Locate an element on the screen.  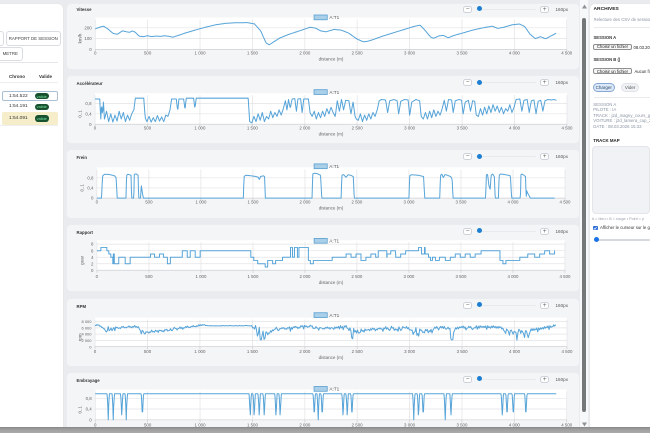
svg-text: gear is located at coordinates (82, 259).